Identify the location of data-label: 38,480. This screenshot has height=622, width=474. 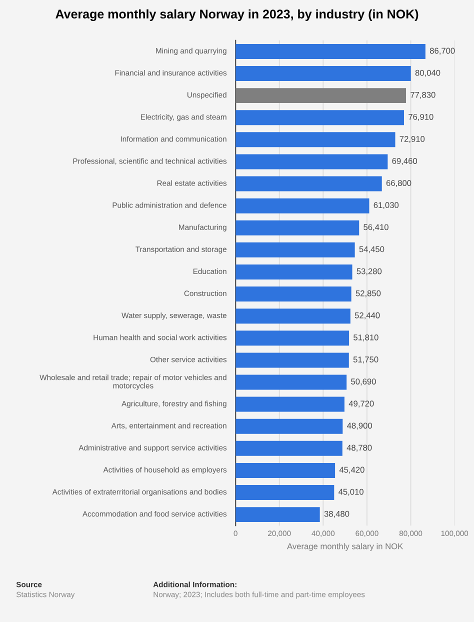
(337, 514).